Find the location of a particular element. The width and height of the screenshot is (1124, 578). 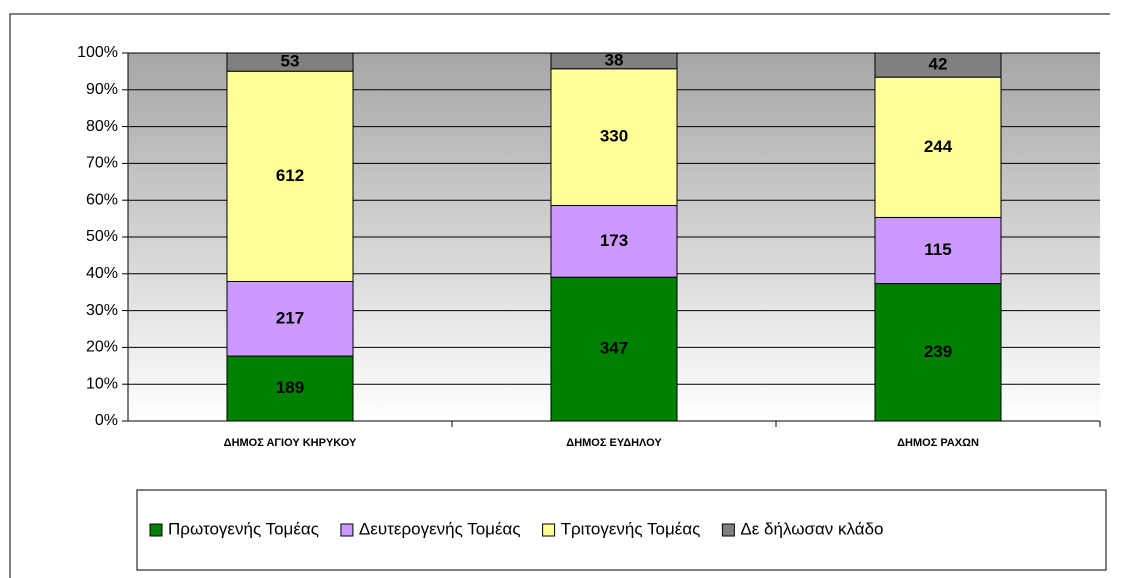

legend-label: Πρωτογενής Τομέας is located at coordinates (243, 528).